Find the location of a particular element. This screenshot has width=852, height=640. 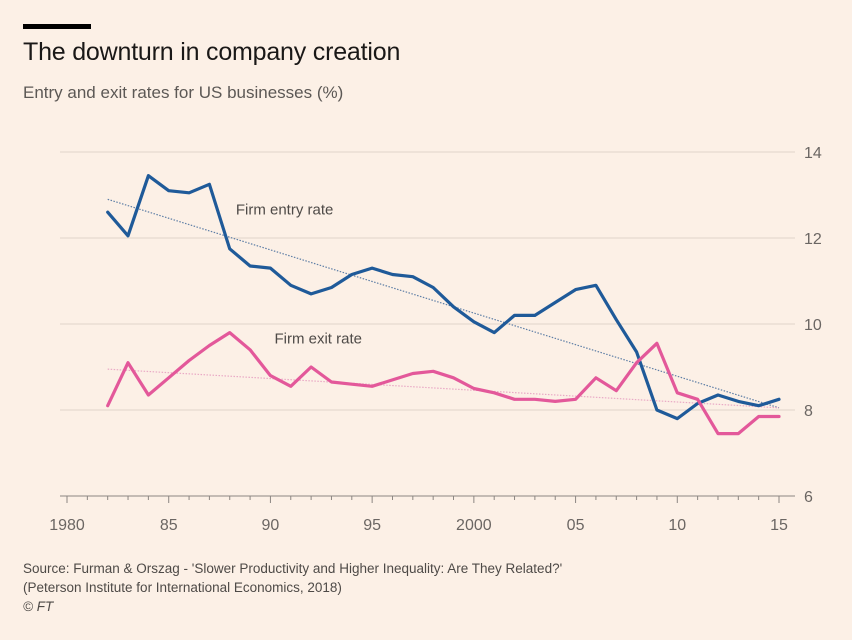

x-tick-label: 05 is located at coordinates (576, 525).